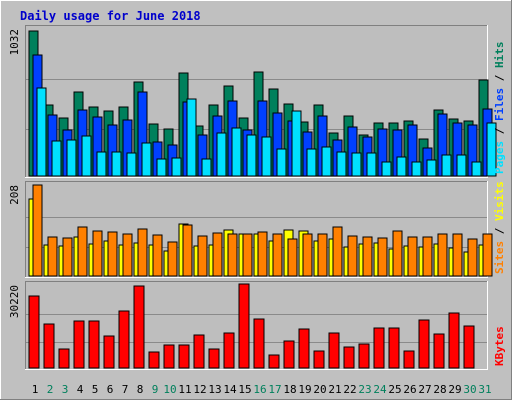 The height and width of the screenshot is (400, 512). What do you see at coordinates (439, 389) in the screenshot?
I see `day-label-28: 28` at bounding box center [439, 389].